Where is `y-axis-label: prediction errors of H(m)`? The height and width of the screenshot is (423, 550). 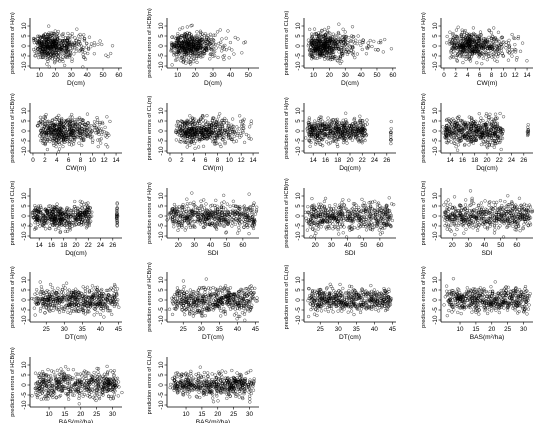
y-axis-label: prediction errors of H(m) is located at coordinates (13, 43).